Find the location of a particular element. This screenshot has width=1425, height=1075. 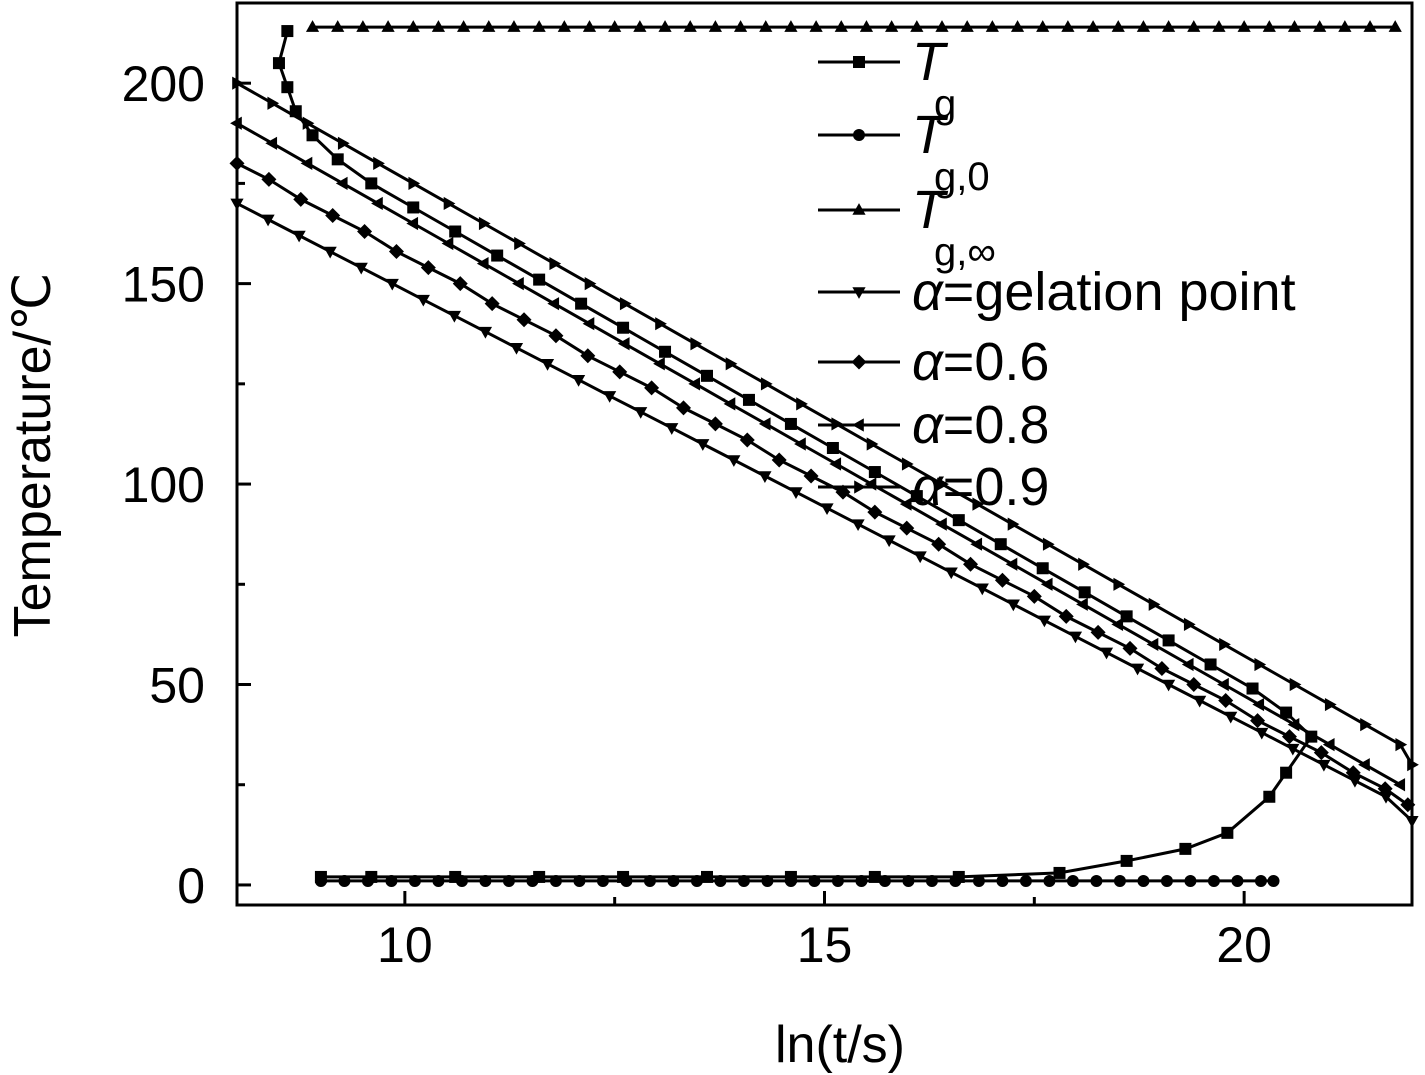

y-tick-label: 50 is located at coordinates (177, 686).